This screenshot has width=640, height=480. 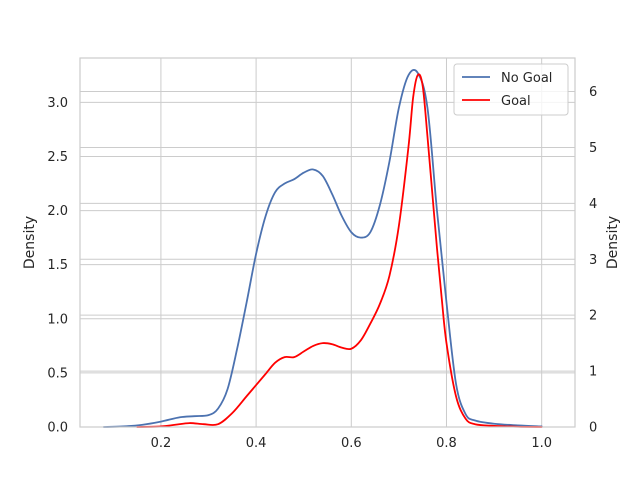 I want to click on y-left-tick-label: 0.5, so click(x=57, y=373).